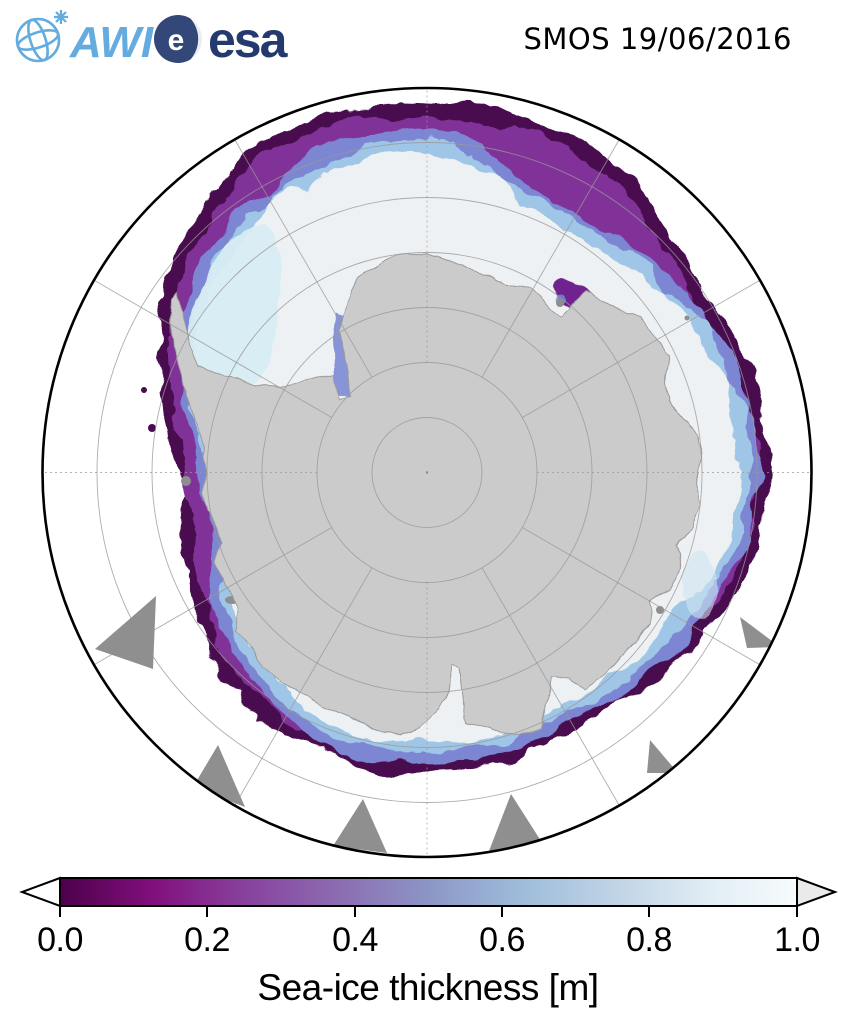 The width and height of the screenshot is (854, 1026). What do you see at coordinates (38, 40) in the screenshot?
I see `awi-globe-icon` at bounding box center [38, 40].